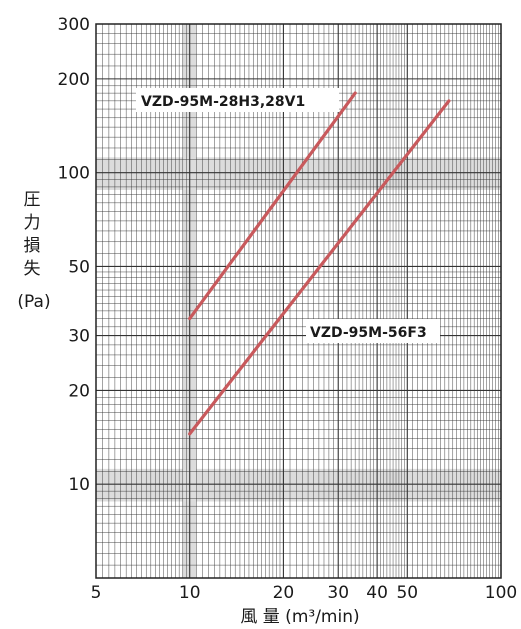 The image size is (521, 629). I want to click on y-axis-title-char-3: 損, so click(32, 246).